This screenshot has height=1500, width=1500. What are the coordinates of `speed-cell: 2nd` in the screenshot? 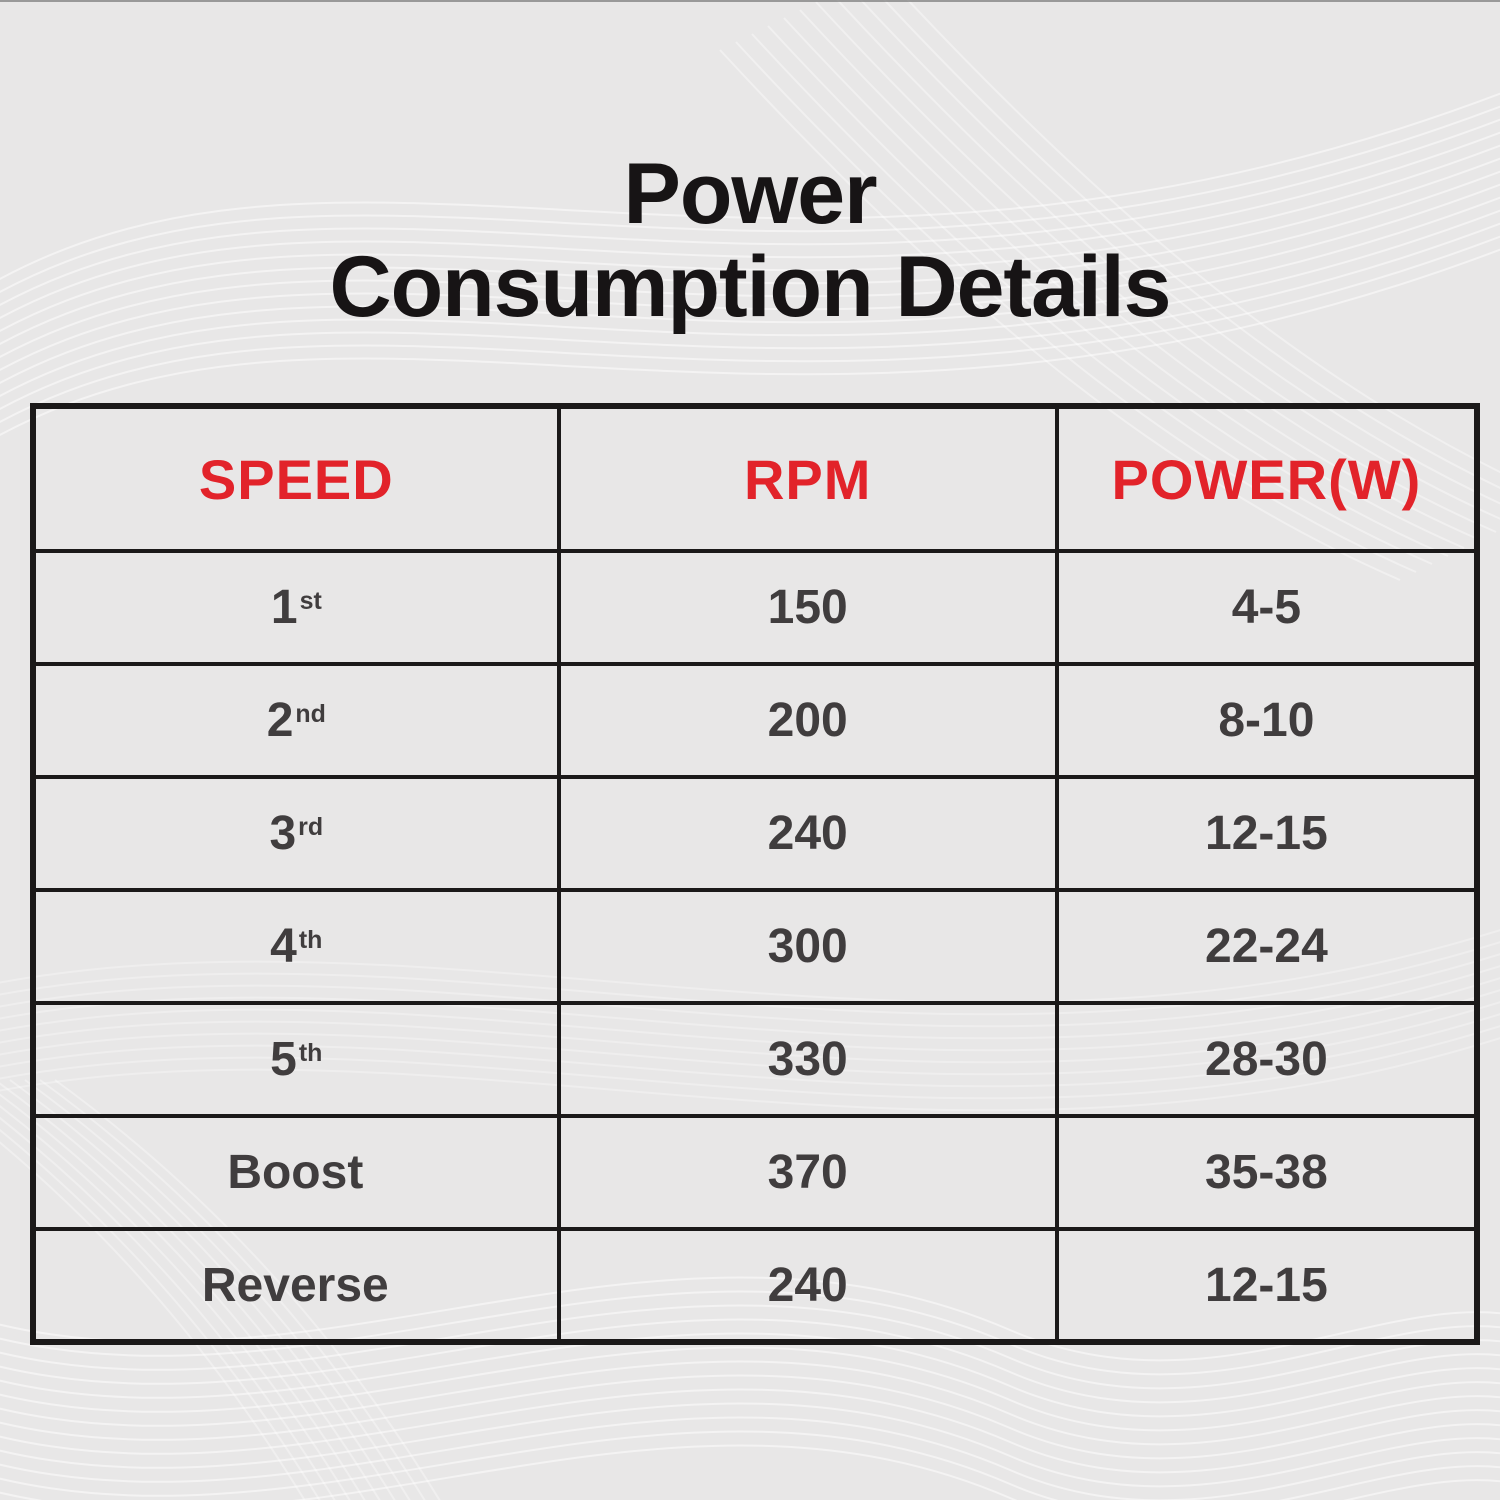 It's located at (296, 720).